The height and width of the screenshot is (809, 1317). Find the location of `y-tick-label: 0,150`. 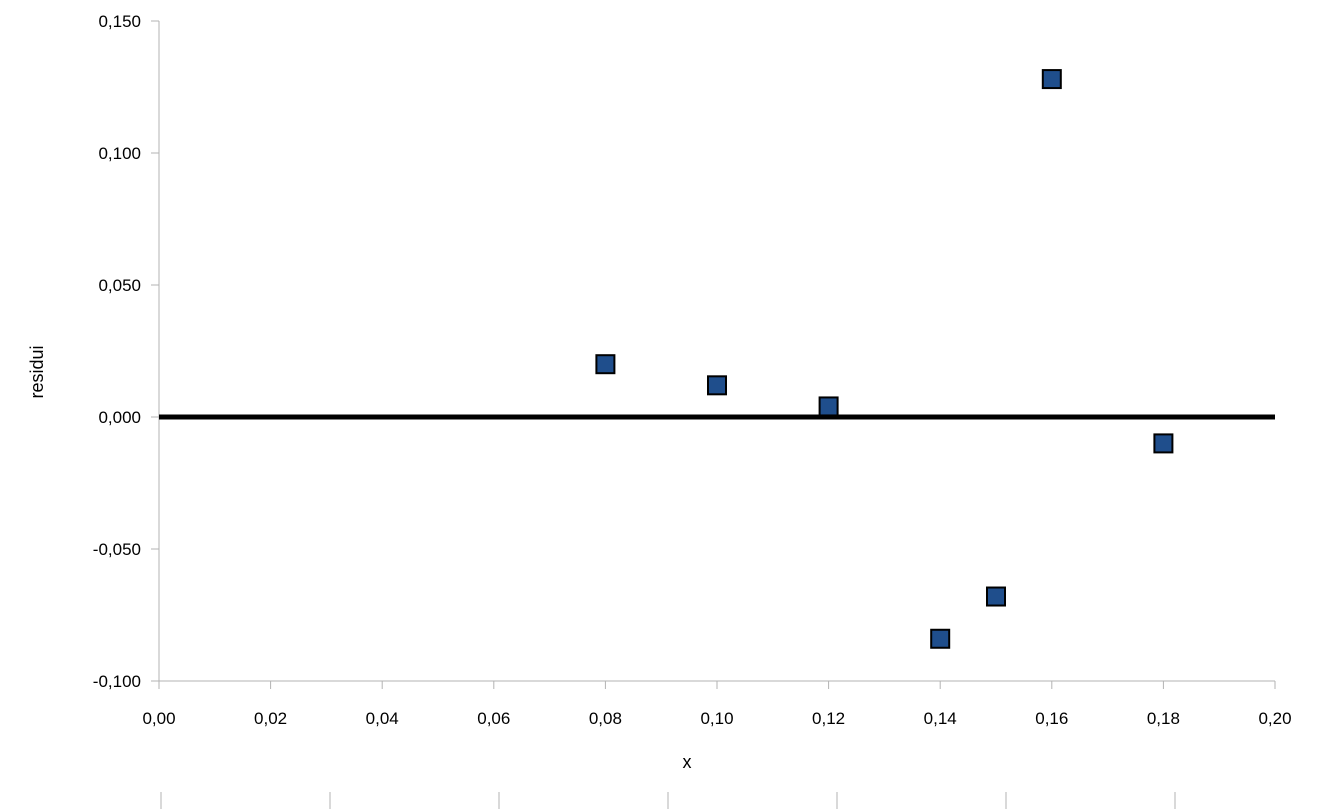

y-tick-label: 0,150 is located at coordinates (119, 21).